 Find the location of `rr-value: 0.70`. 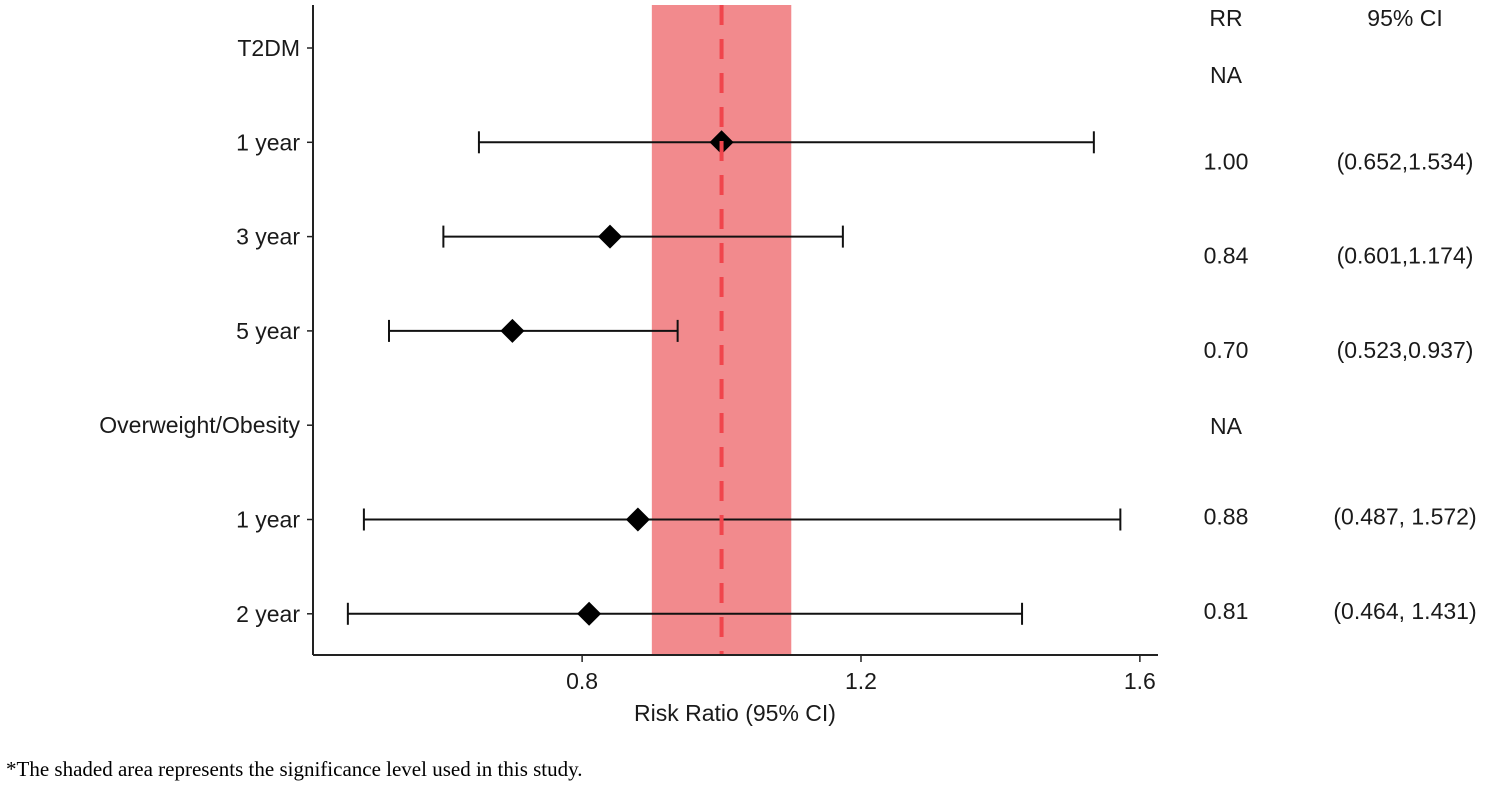

rr-value: 0.70 is located at coordinates (1226, 350).